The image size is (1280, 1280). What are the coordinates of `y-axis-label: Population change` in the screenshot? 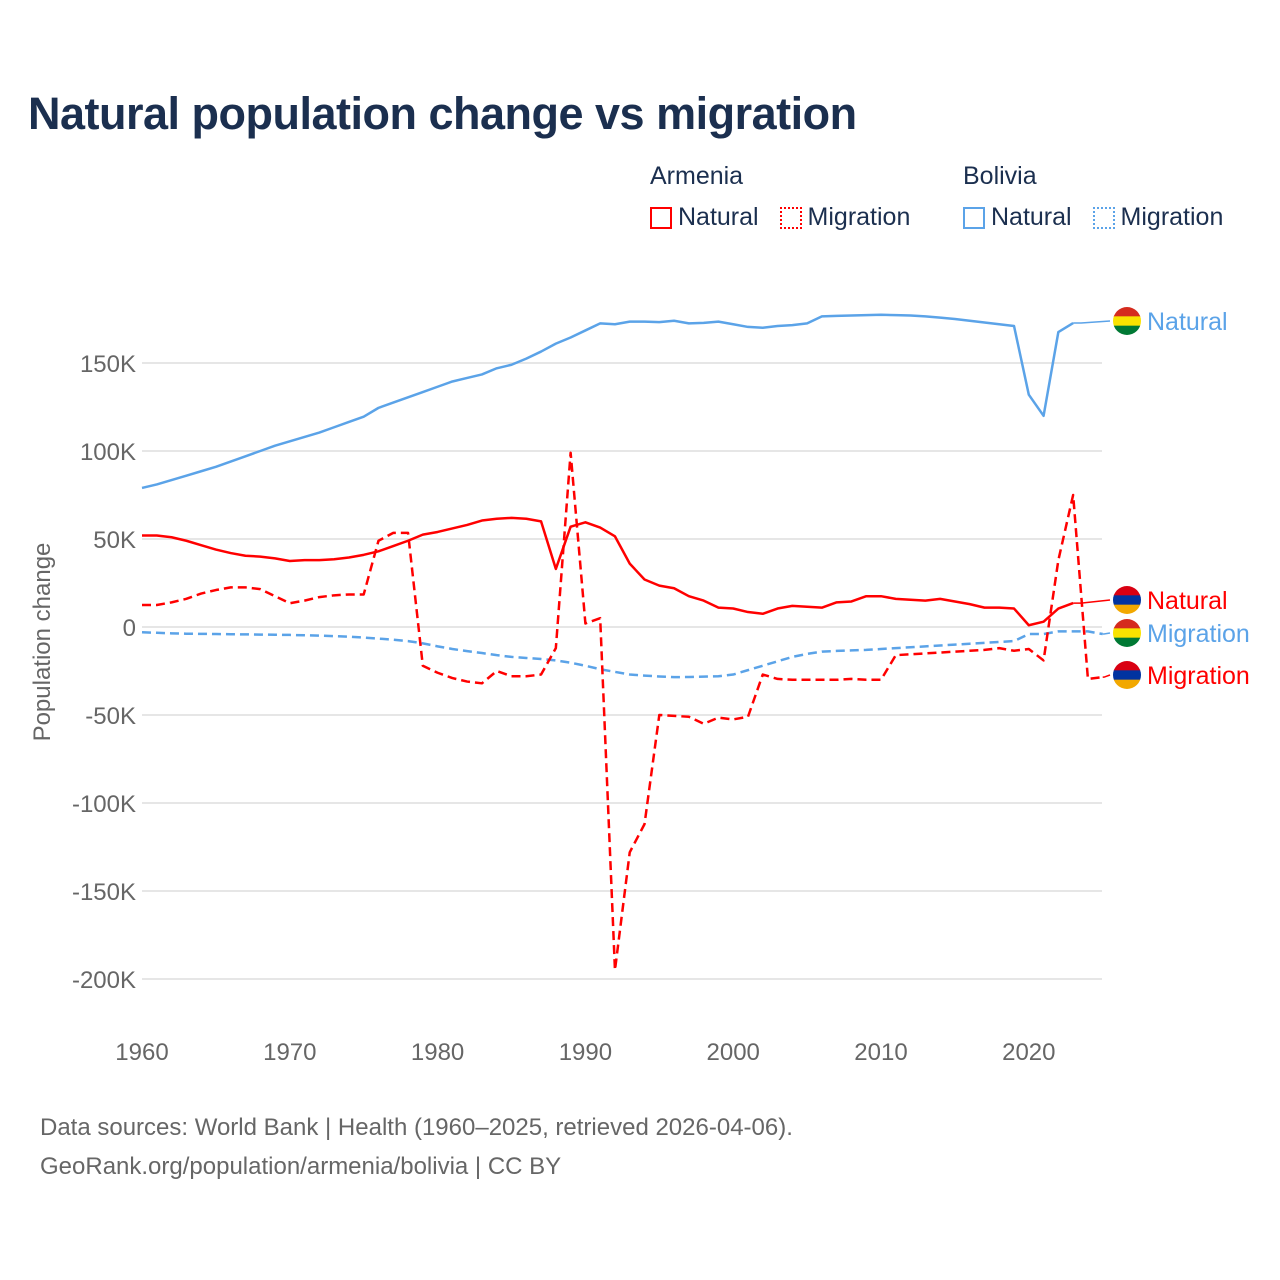 It's located at (42, 642).